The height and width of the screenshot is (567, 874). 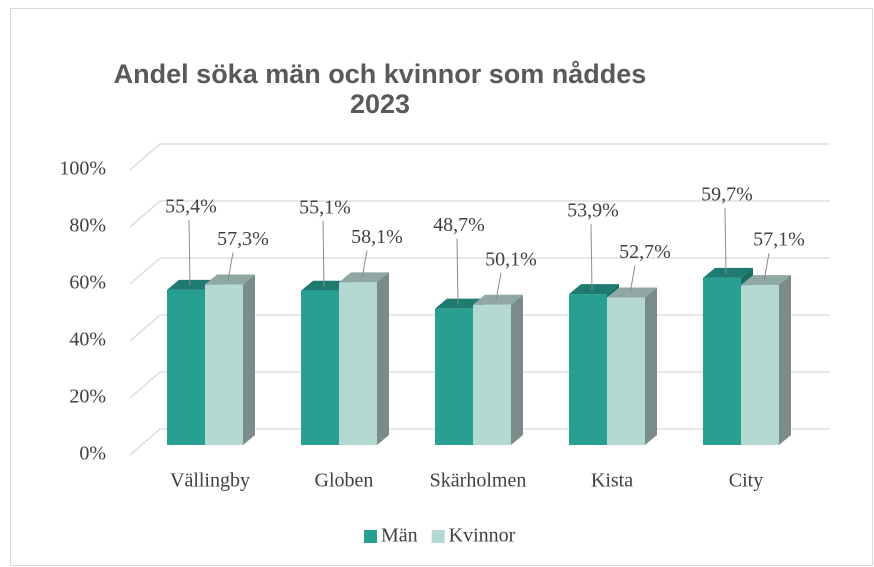 I want to click on y-tick-label: 100%, so click(x=82, y=169).